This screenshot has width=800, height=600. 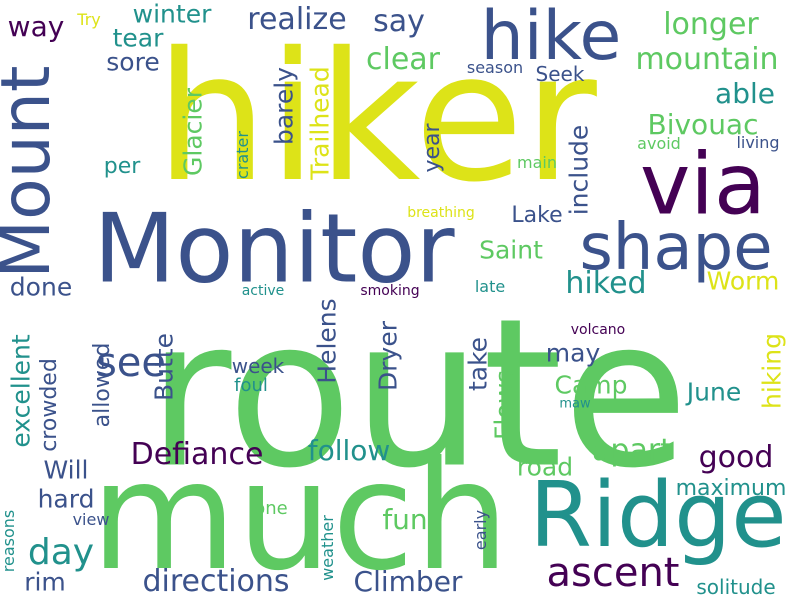 I want to click on word-maw: maw, so click(x=575, y=404).